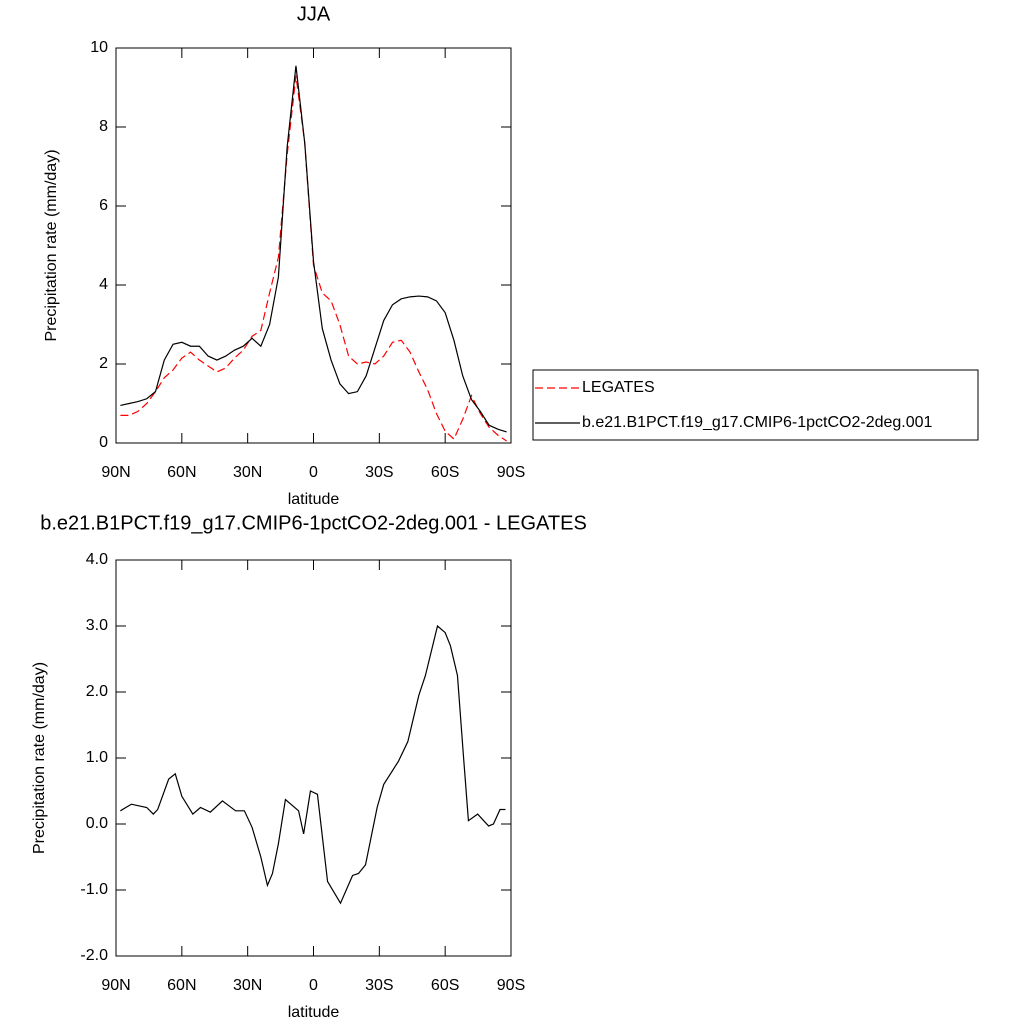  I want to click on legend-box, so click(755, 405).